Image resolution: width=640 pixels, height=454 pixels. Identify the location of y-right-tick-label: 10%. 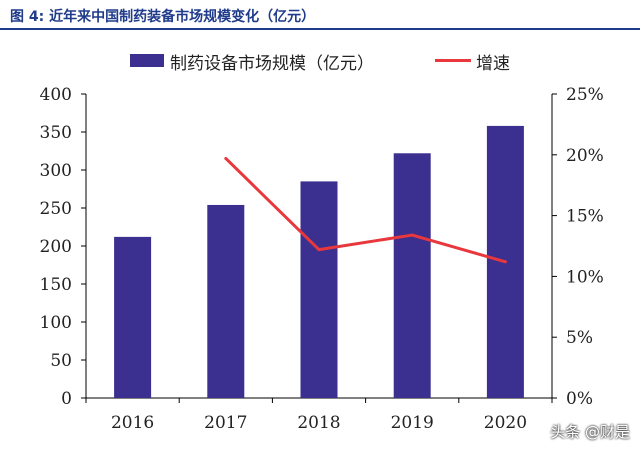
(585, 277).